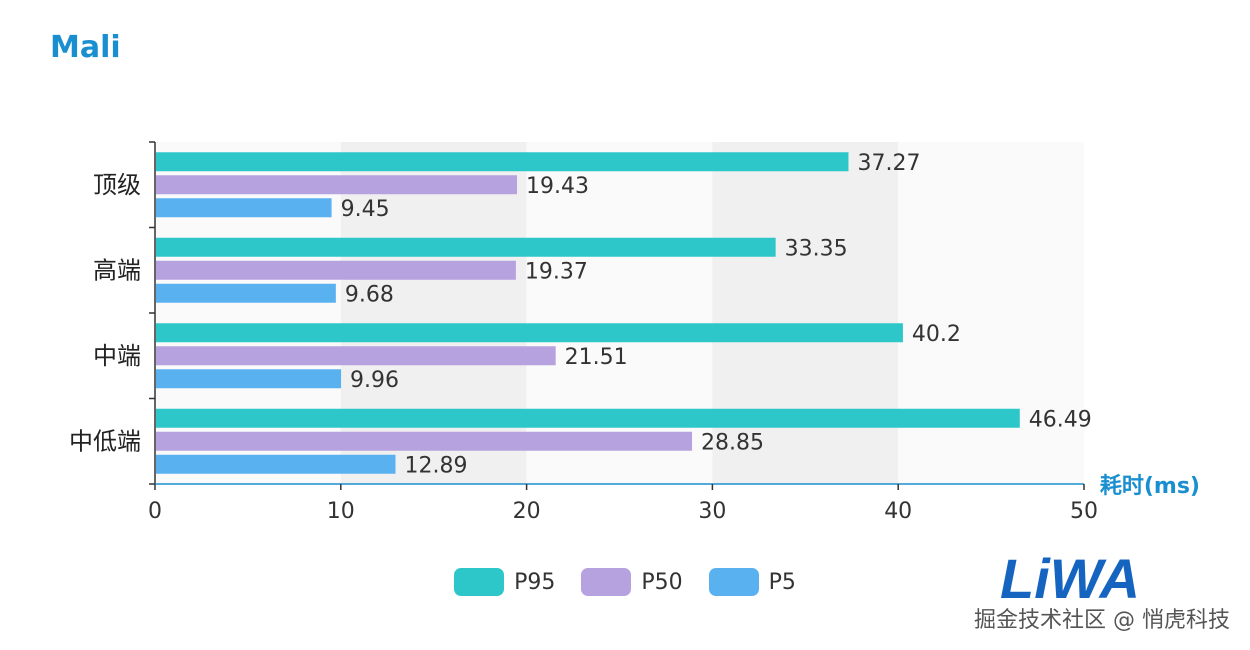  I want to click on legend-swatch-p5, so click(733, 582).